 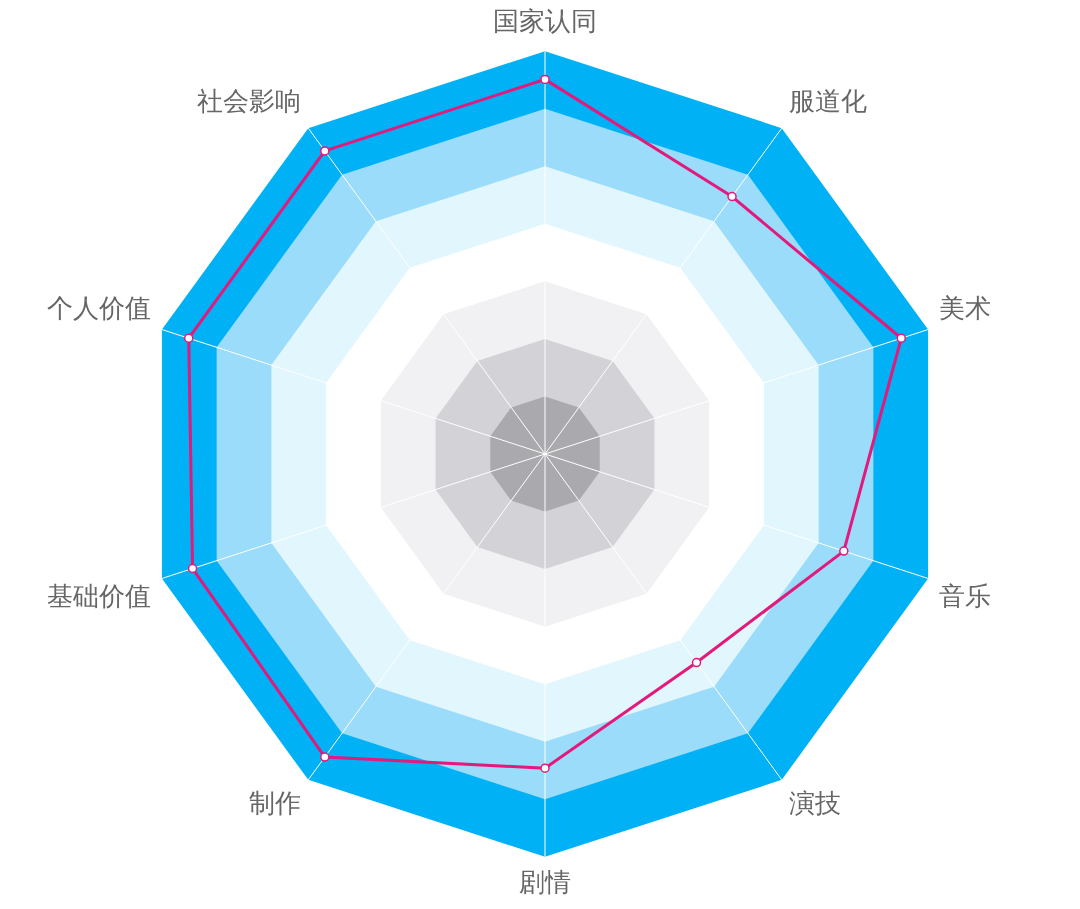 What do you see at coordinates (275, 802) in the screenshot?
I see `spoke-label: 制作` at bounding box center [275, 802].